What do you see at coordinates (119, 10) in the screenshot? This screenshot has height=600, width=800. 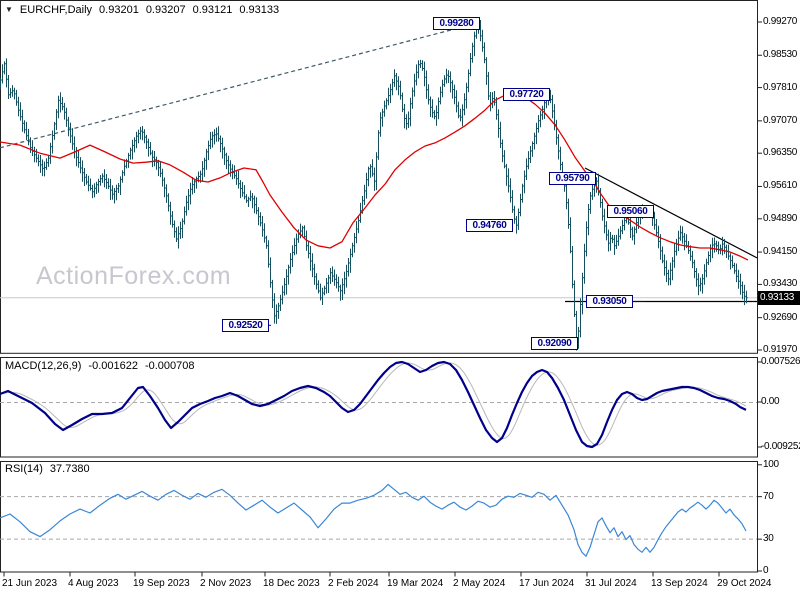 I see `open-value: 0.93201` at bounding box center [119, 10].